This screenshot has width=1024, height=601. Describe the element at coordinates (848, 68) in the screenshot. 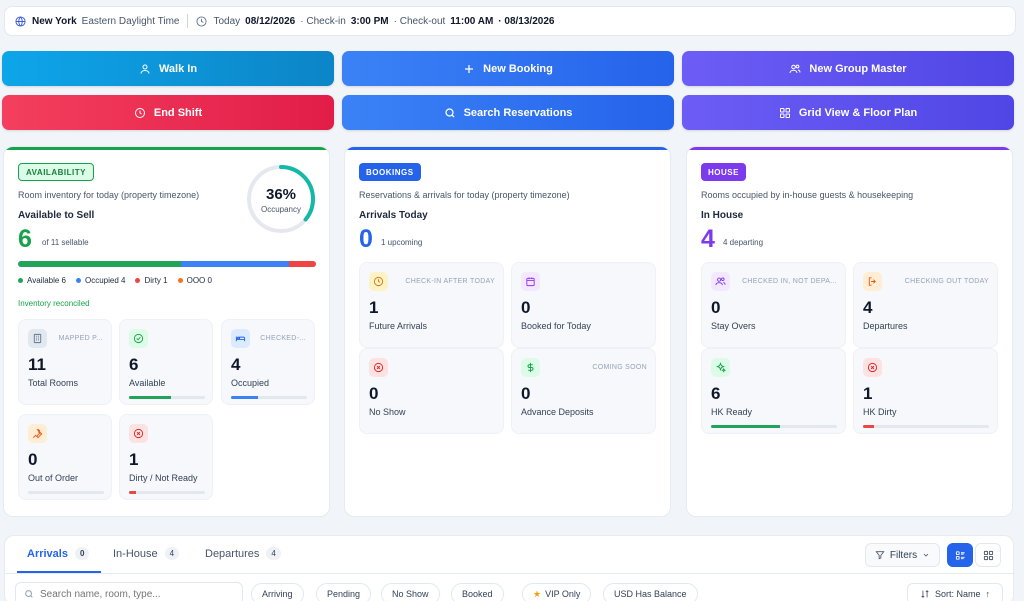

I see `new-group-master-button: New Group Master` at that location.